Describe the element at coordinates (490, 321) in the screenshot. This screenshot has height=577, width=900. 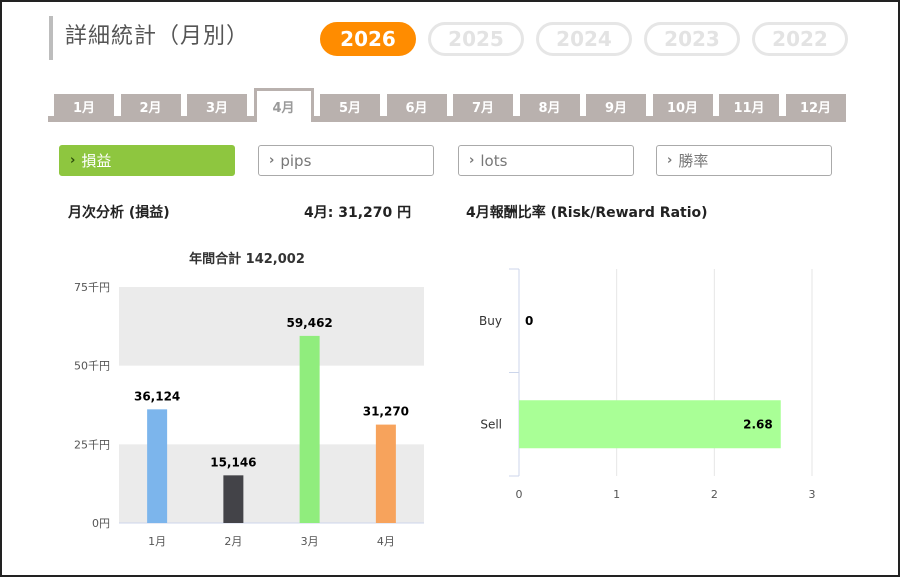
I see `y-category-label: Buy` at that location.